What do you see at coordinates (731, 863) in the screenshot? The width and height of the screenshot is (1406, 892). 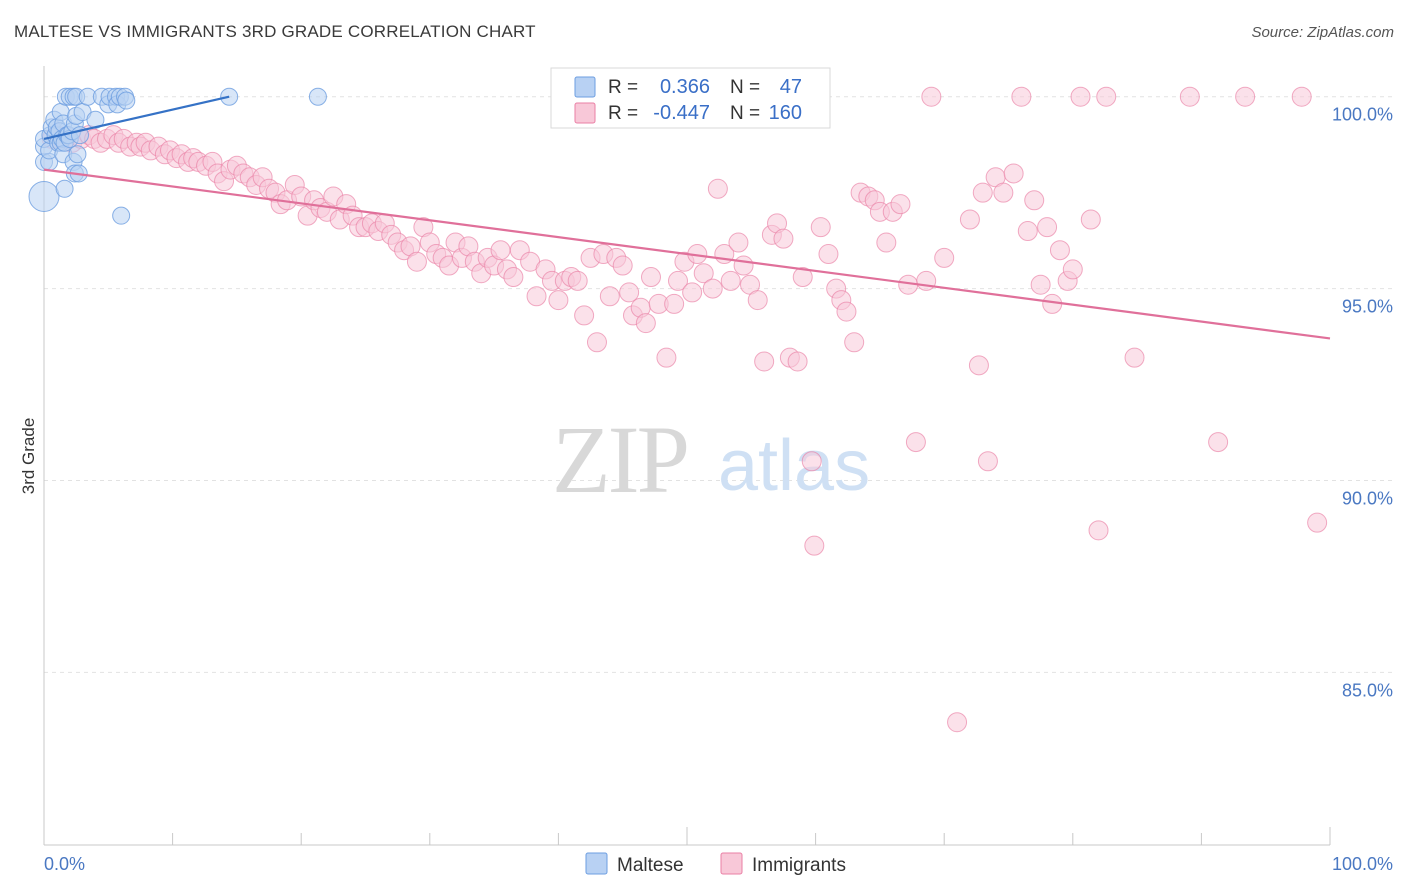 I see `bottom-legend-swatch-immigrants` at bounding box center [731, 863].